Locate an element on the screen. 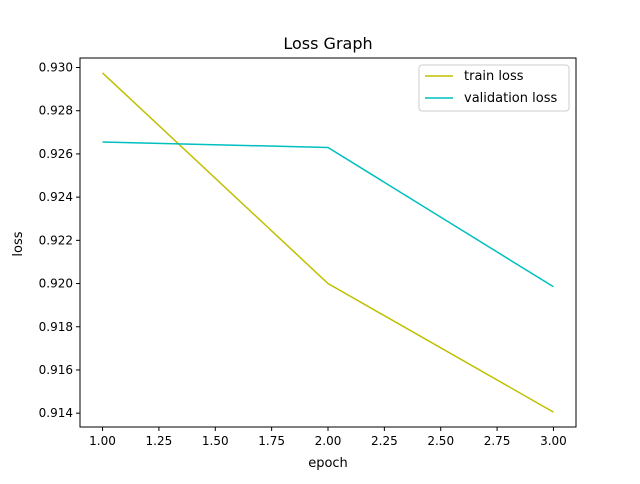  x-tick-label: 2.25 is located at coordinates (384, 441).